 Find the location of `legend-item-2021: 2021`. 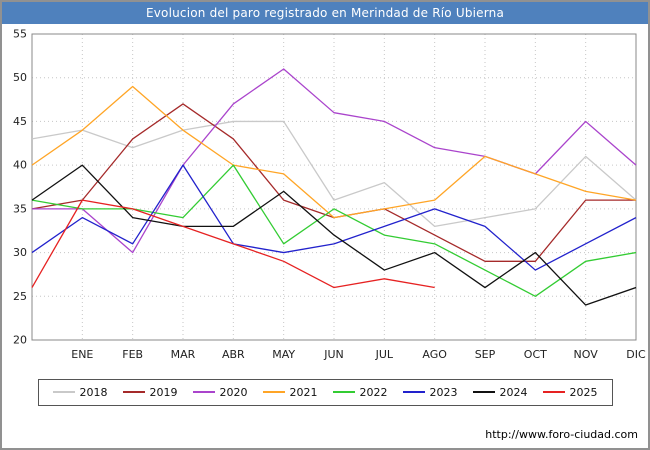

legend-item-2021: 2021 is located at coordinates (290, 392).